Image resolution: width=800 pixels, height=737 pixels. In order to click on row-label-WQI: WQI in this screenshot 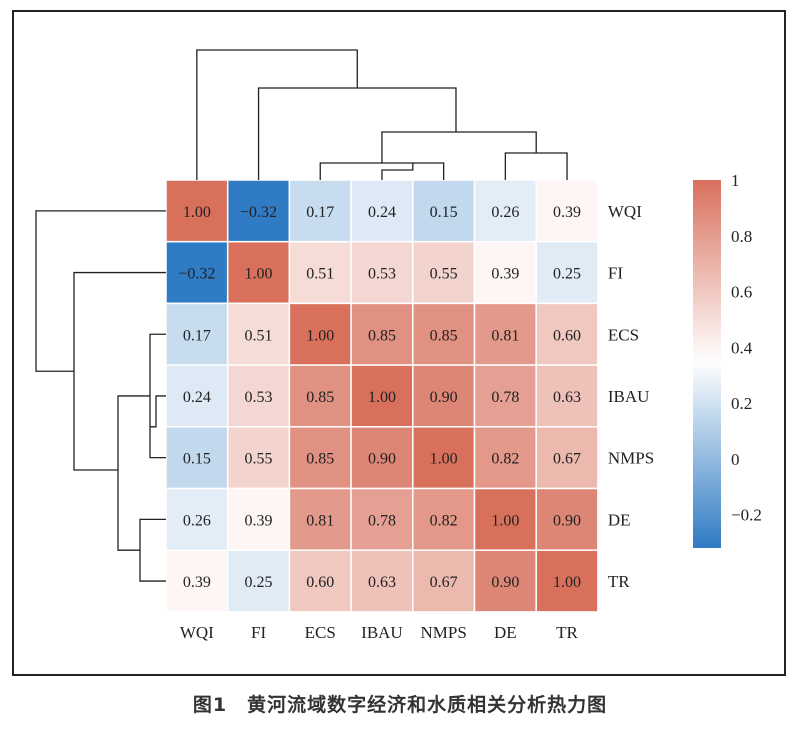, I will do `click(625, 211)`.